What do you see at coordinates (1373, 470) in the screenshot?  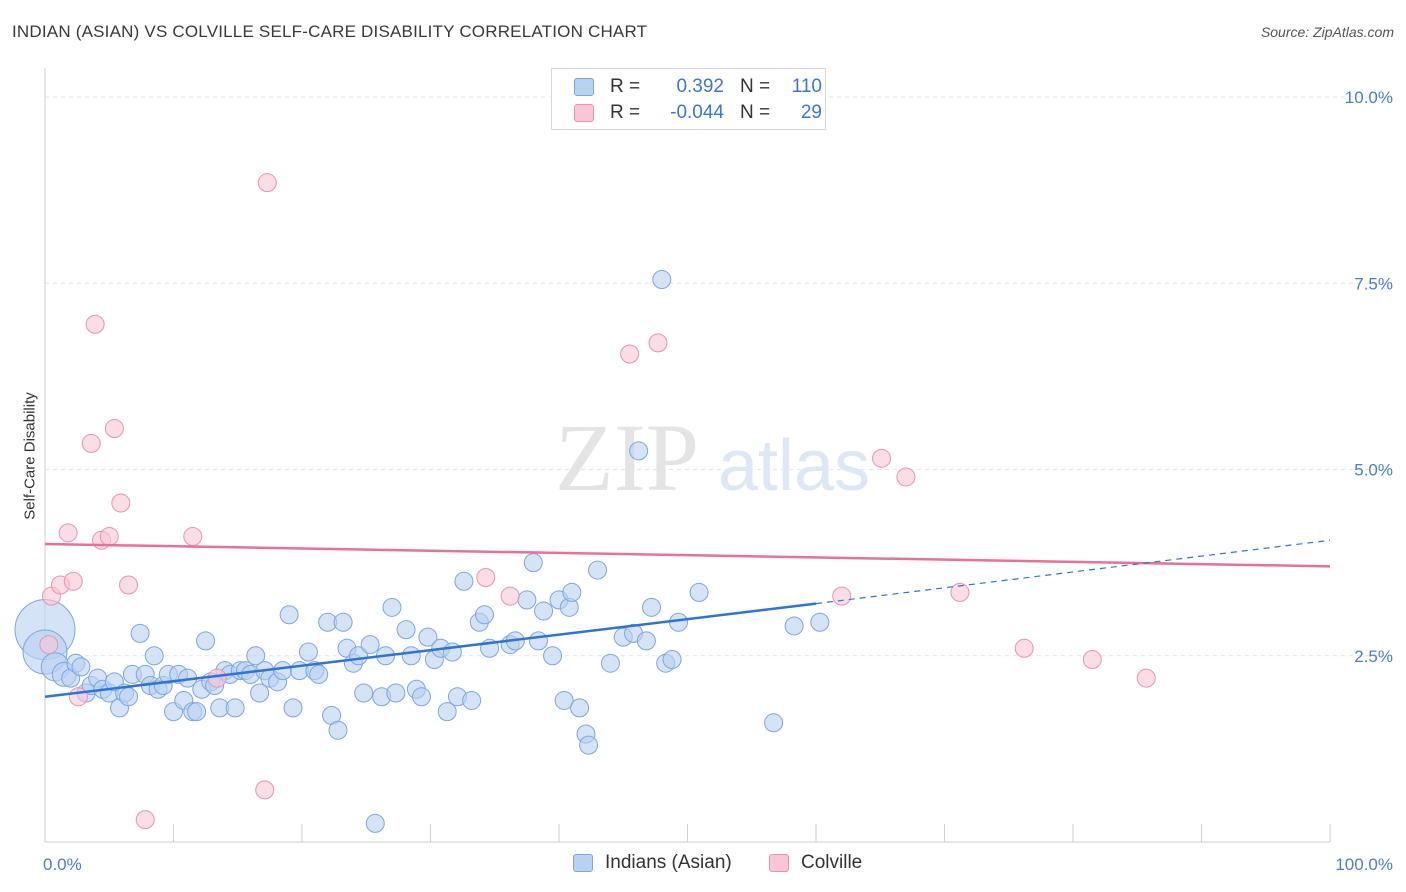 I see `y-tick-label: 5.0%` at bounding box center [1373, 470].